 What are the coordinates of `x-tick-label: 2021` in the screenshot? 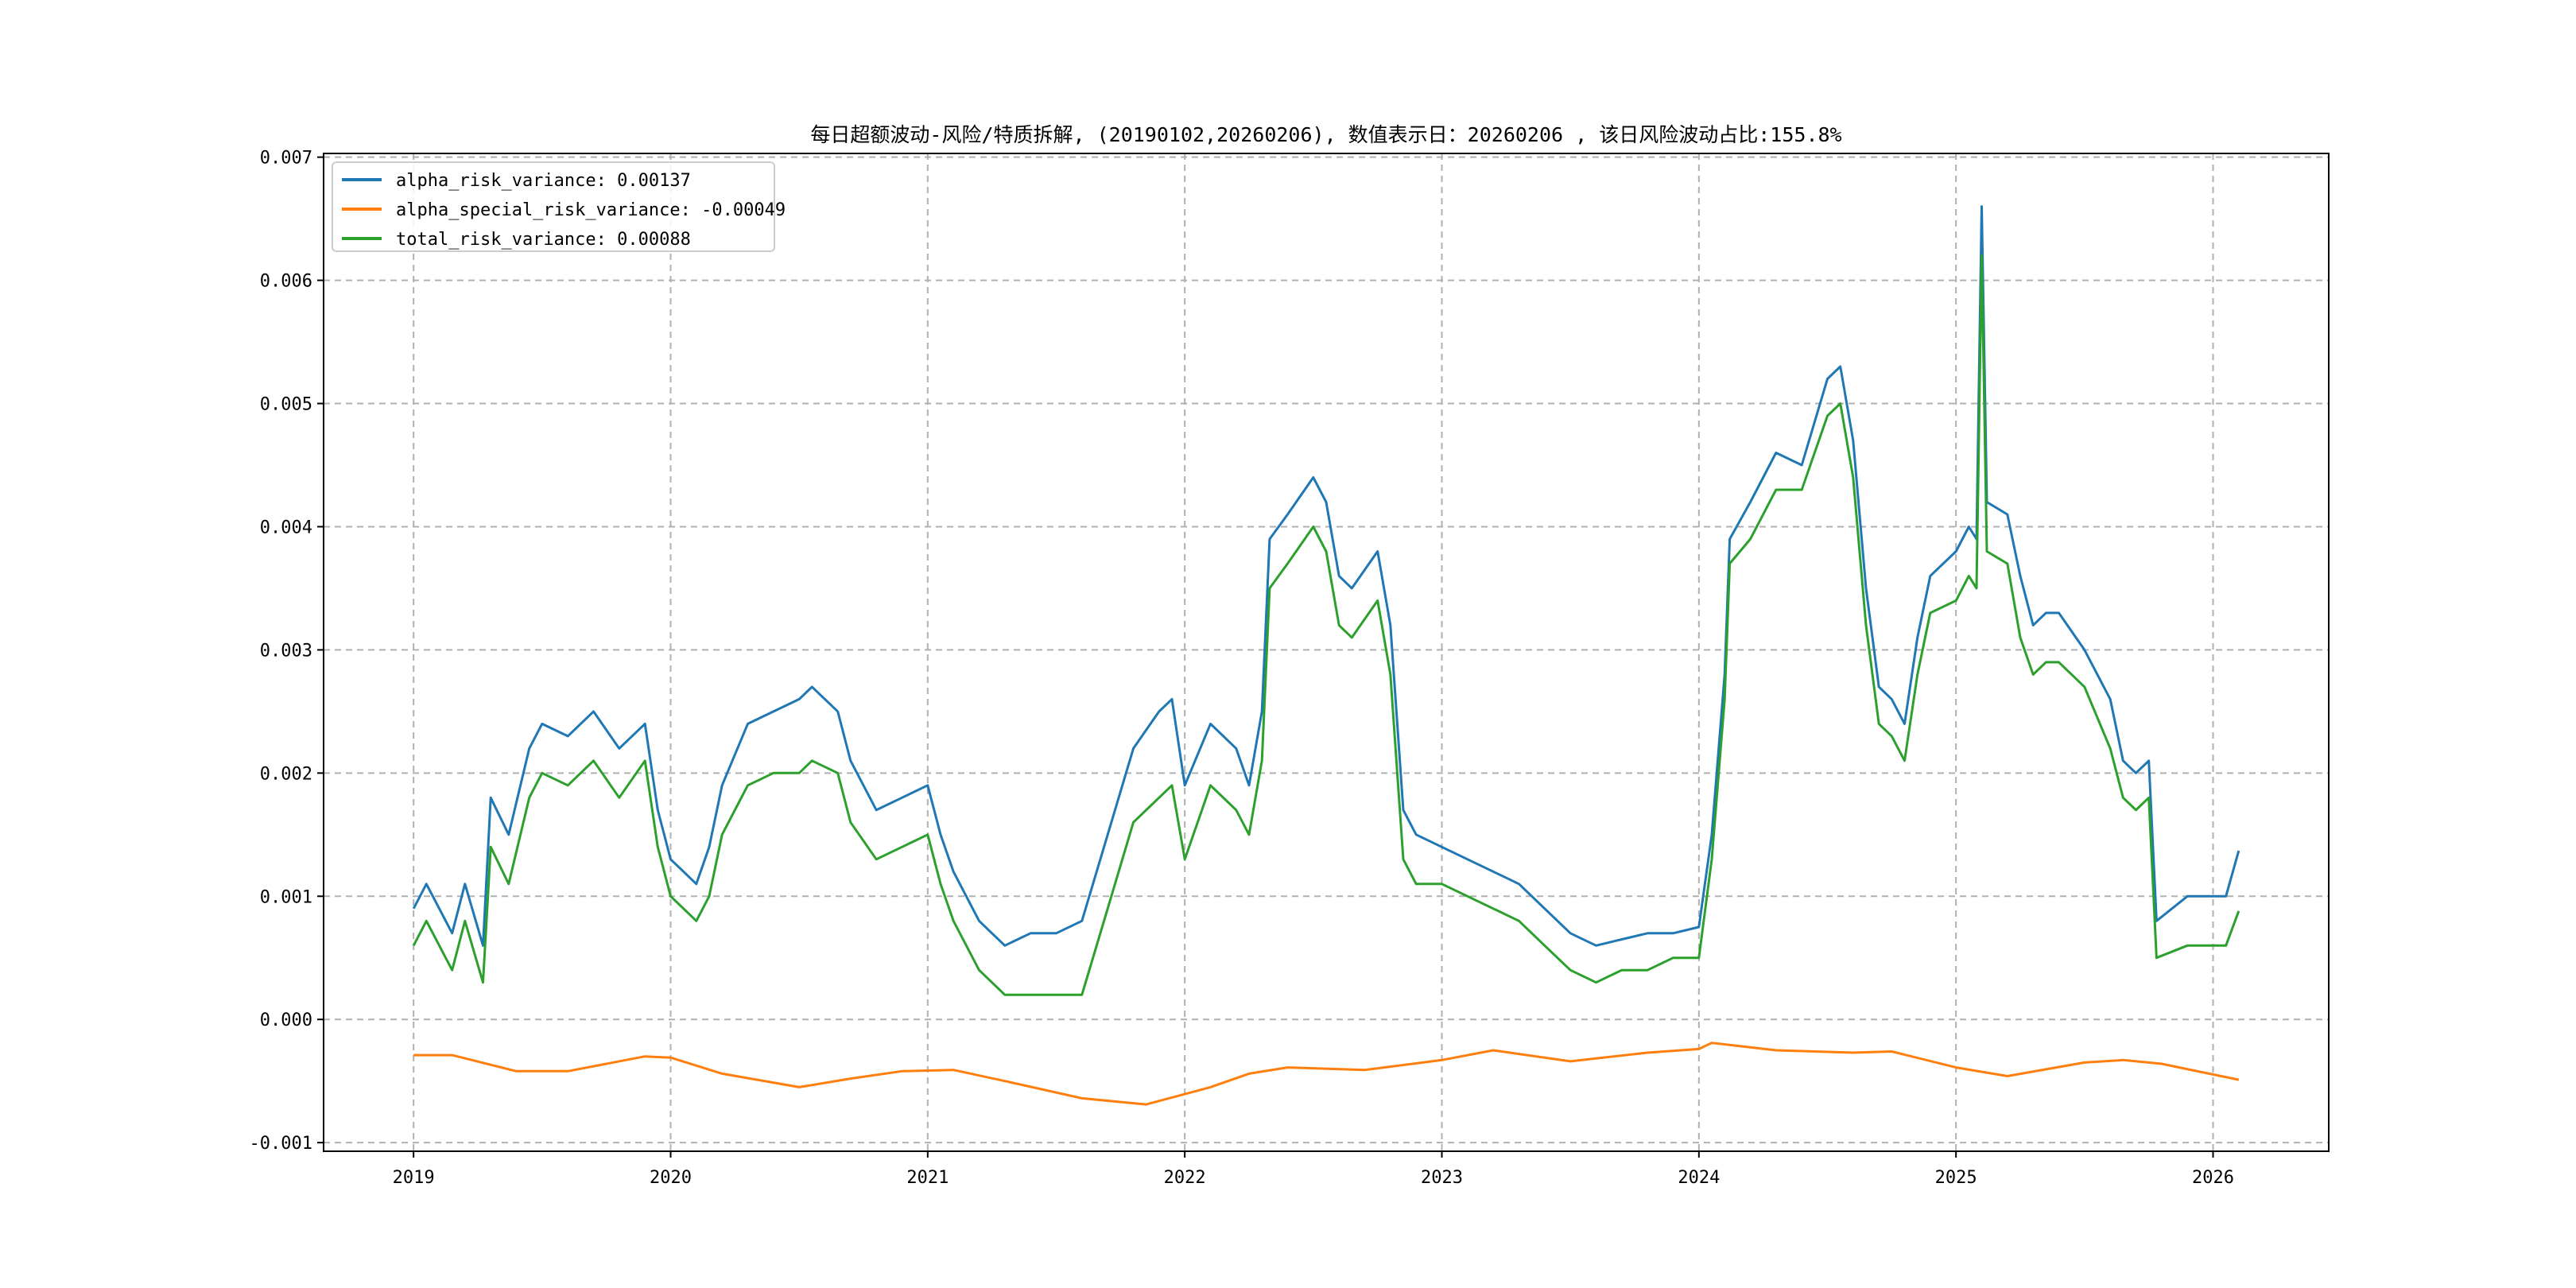 It's located at (927, 1178).